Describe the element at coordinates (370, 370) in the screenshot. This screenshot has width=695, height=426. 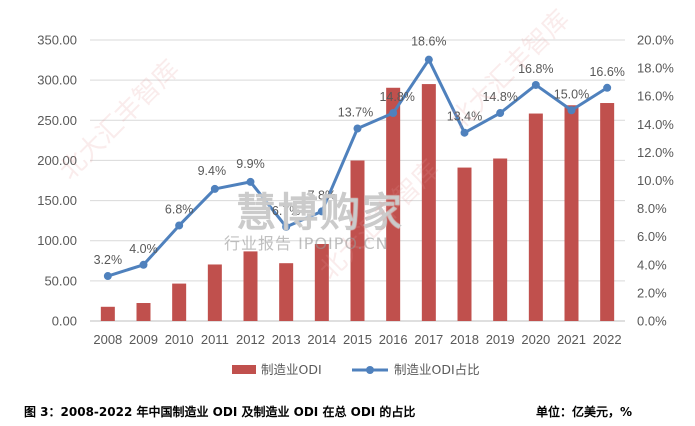
I see `legend-swatch-marker` at that location.